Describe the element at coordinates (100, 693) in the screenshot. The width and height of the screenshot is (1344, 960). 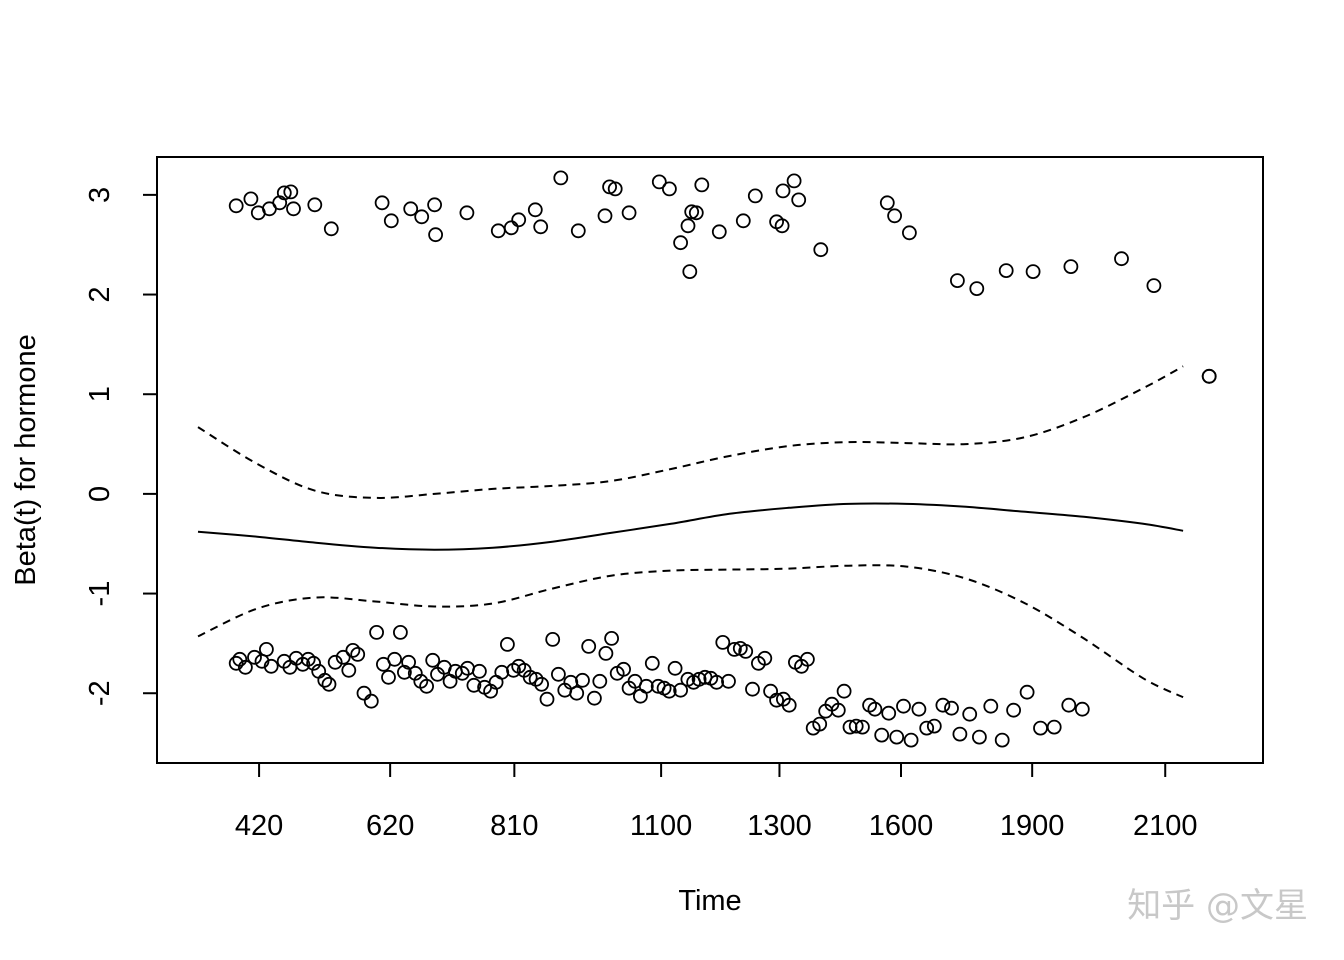
I see `y-tick-label: -2` at that location.